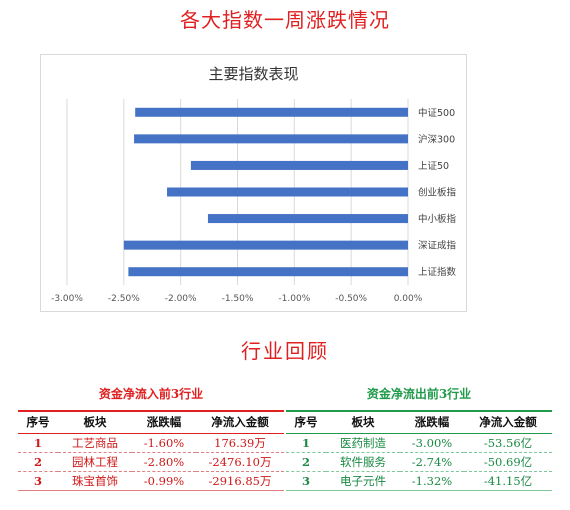 The height and width of the screenshot is (510, 570). Describe the element at coordinates (432, 481) in the screenshot. I see `change-pct: -1.32%` at that location.